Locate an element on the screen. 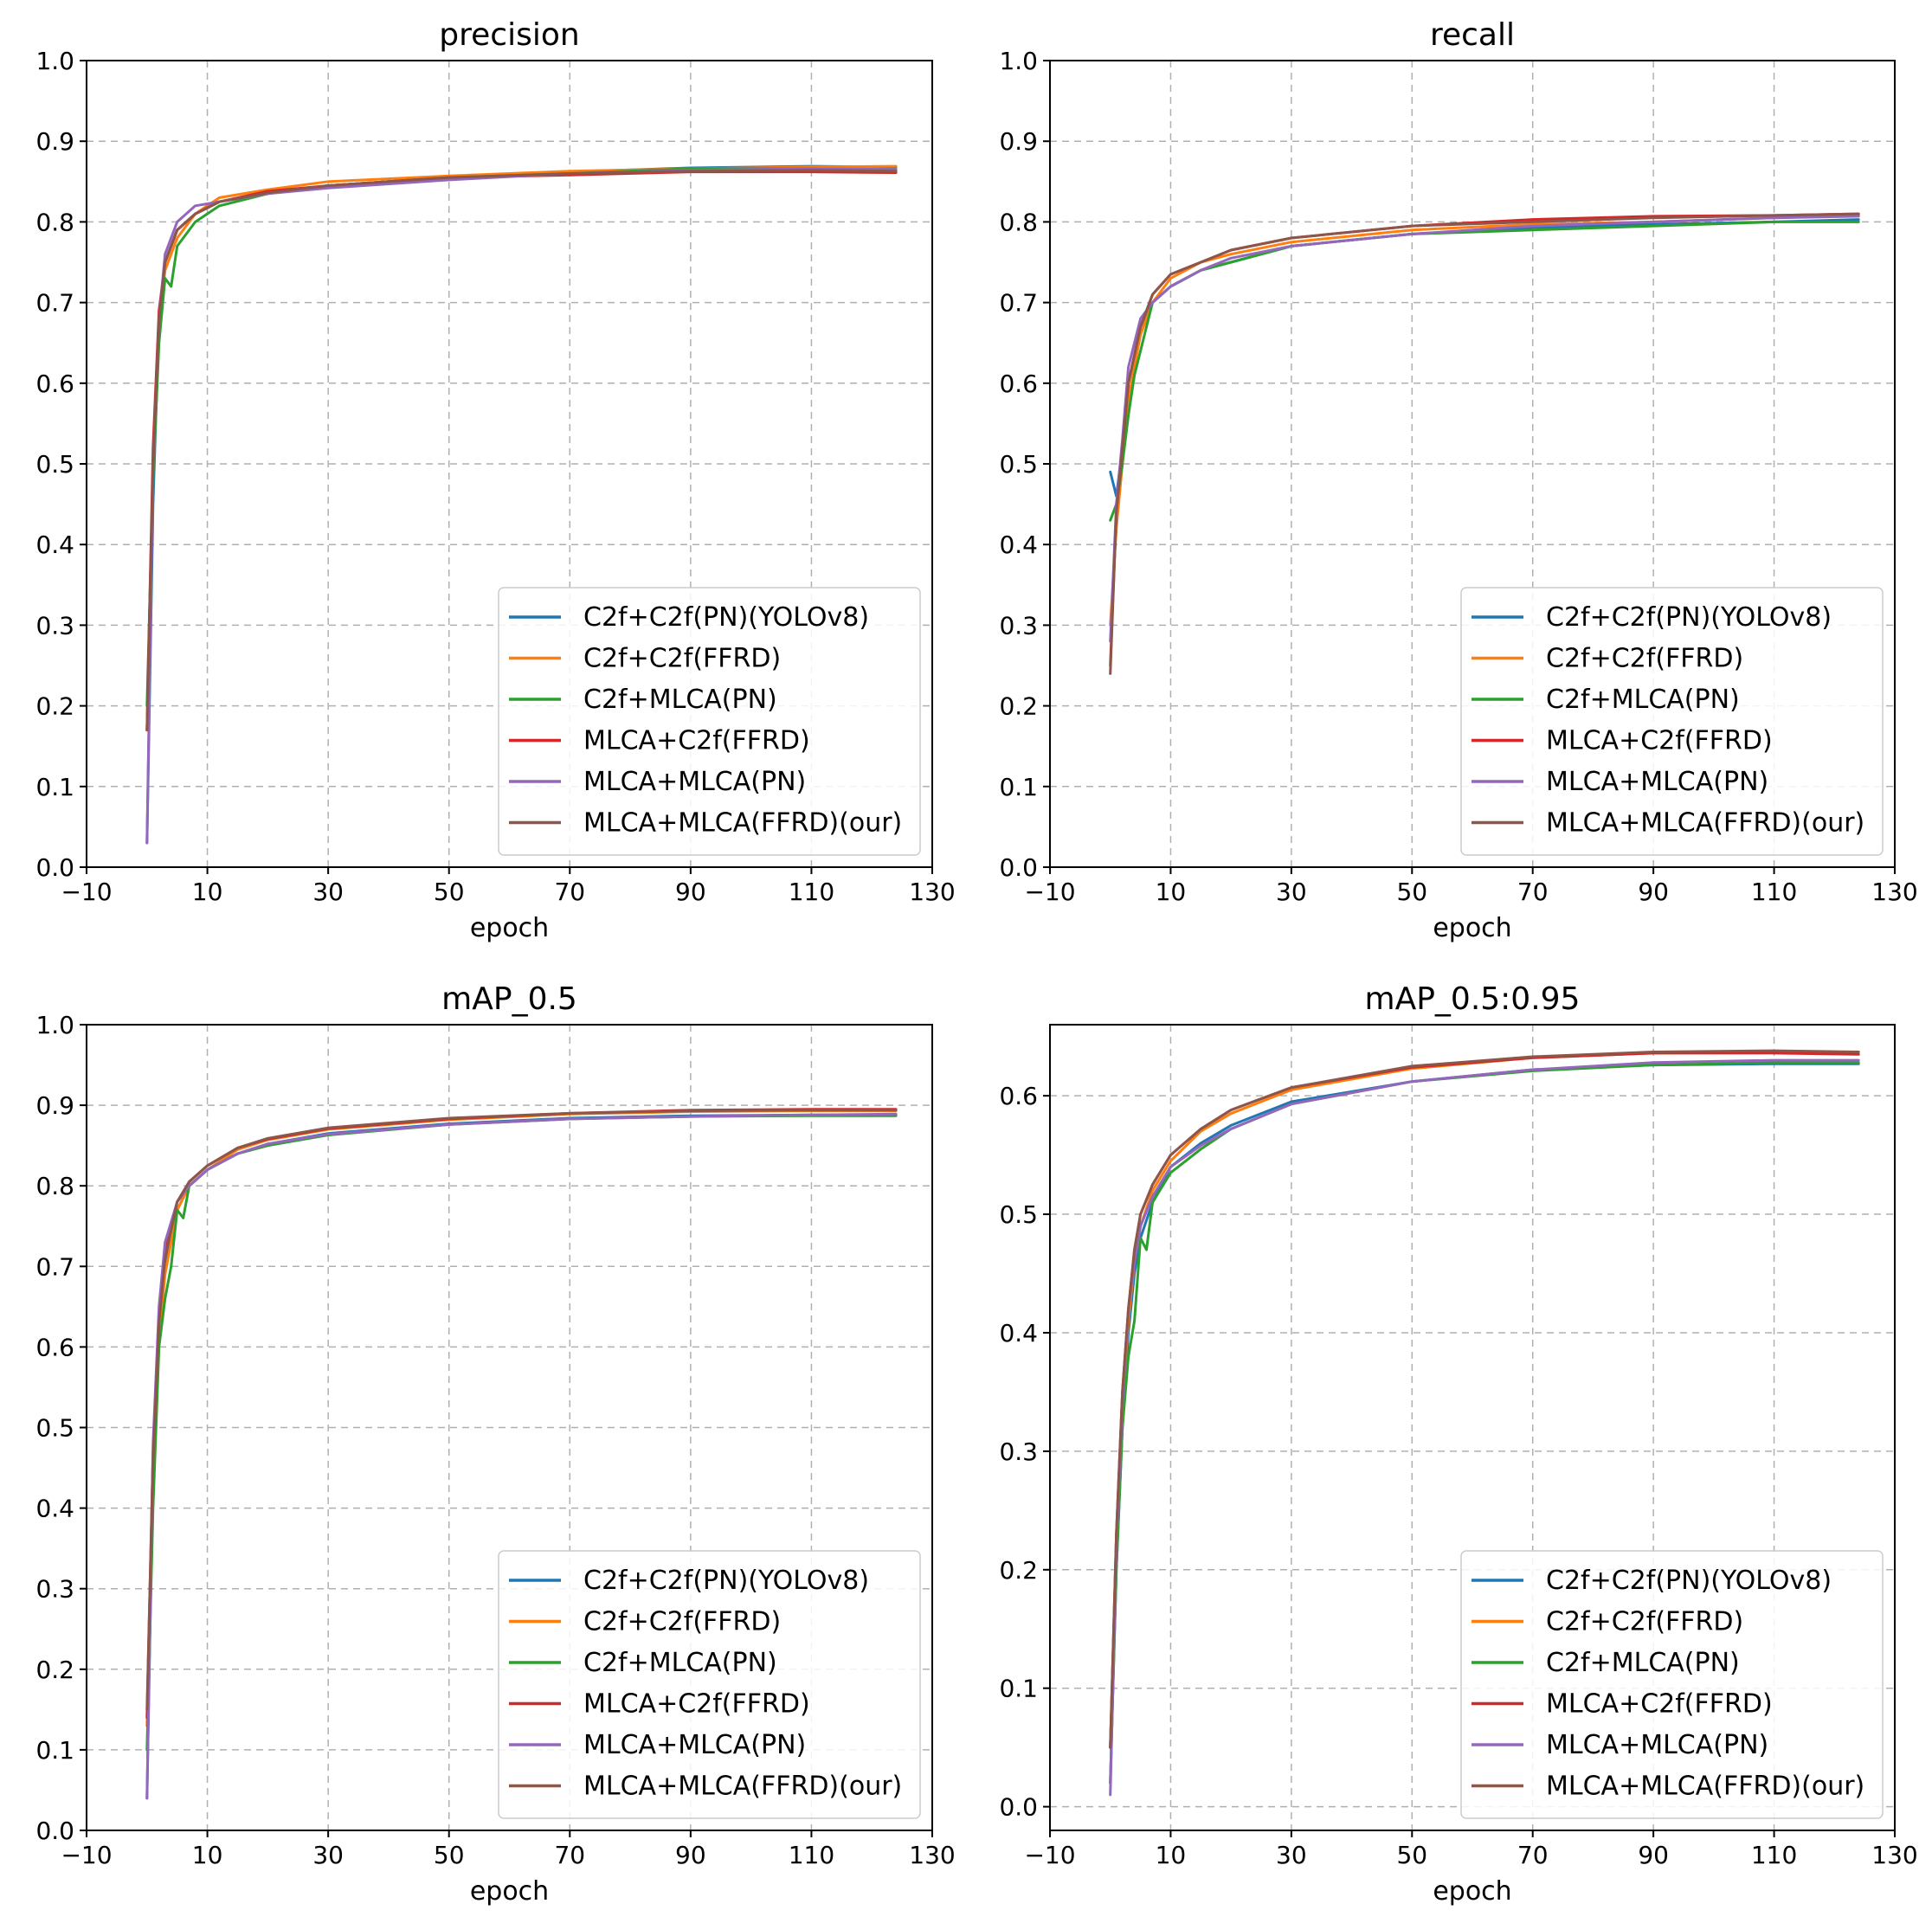 This screenshot has height=1923, width=1932. chart-0-y-tick-label: 1.0 is located at coordinates (54, 61).